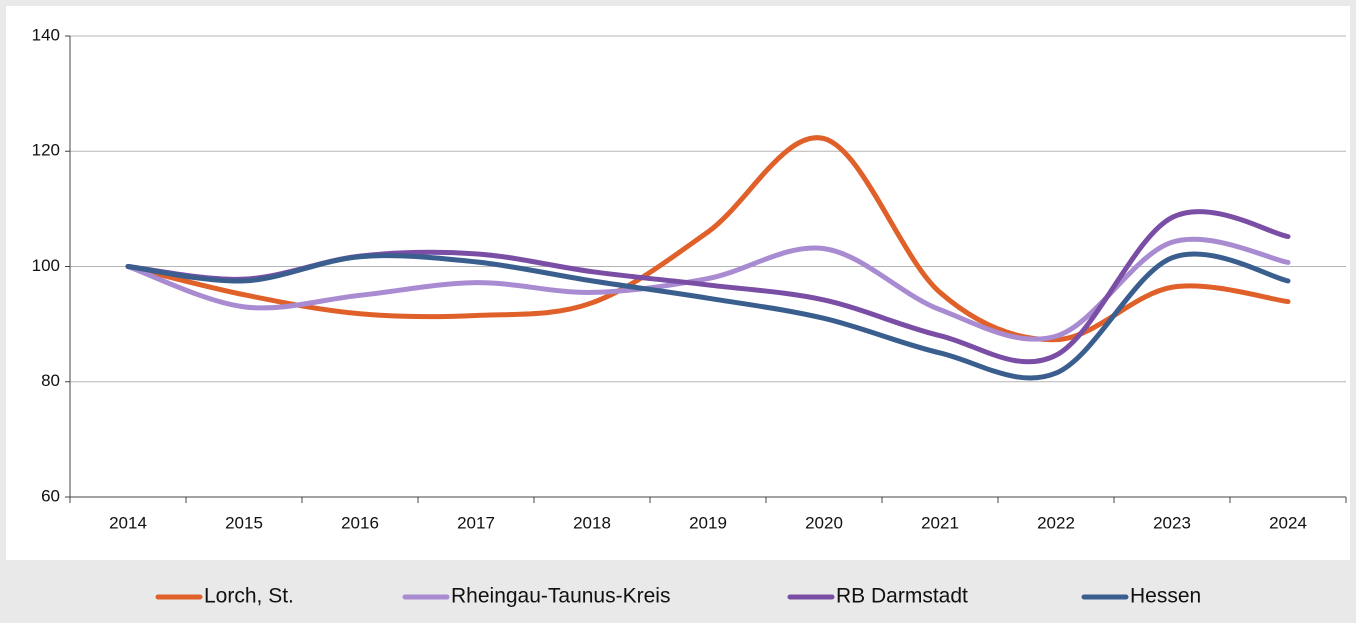 This screenshot has height=623, width=1356. What do you see at coordinates (592, 522) in the screenshot?
I see `x-tick-label: 2018` at bounding box center [592, 522].